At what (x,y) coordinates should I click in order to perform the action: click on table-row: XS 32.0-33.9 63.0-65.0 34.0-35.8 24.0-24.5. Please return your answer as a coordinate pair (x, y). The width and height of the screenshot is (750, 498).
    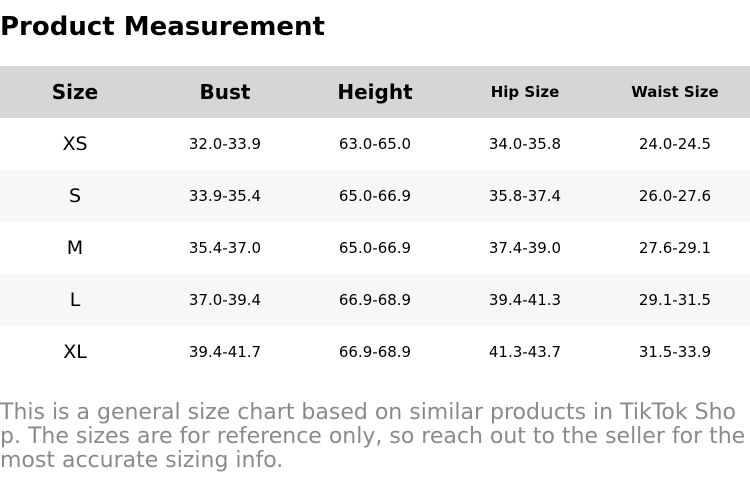
    Looking at the image, I should click on (375, 144).